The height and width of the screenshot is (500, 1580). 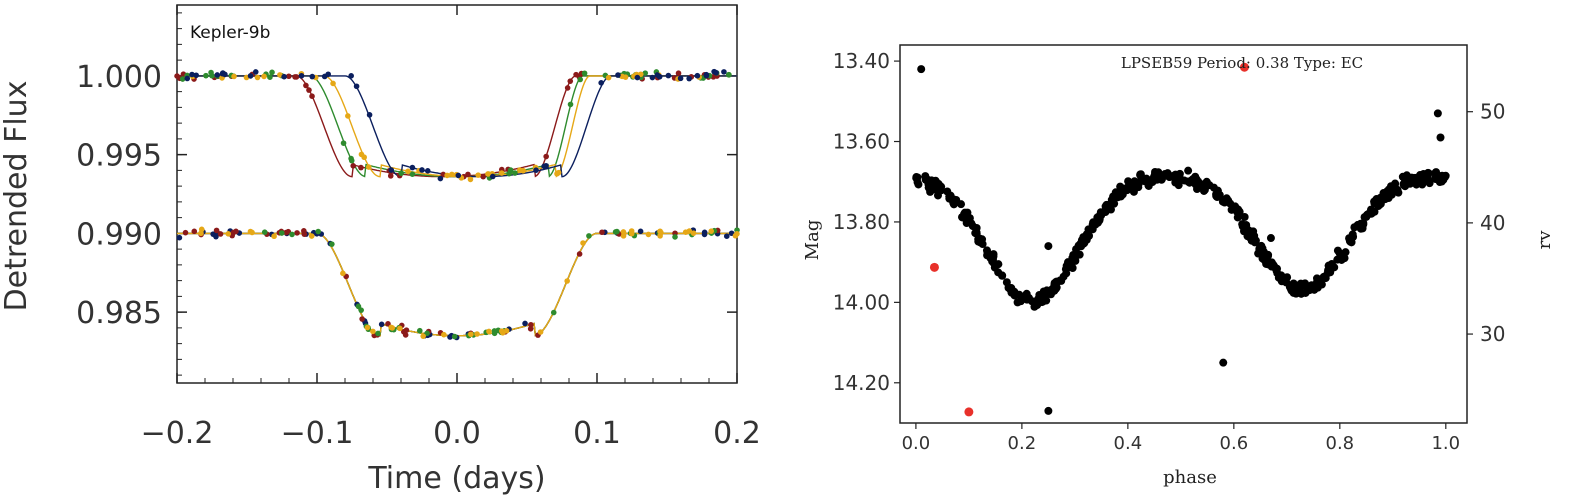 I want to click on y2-axis-label: rv, so click(x=1544, y=240).